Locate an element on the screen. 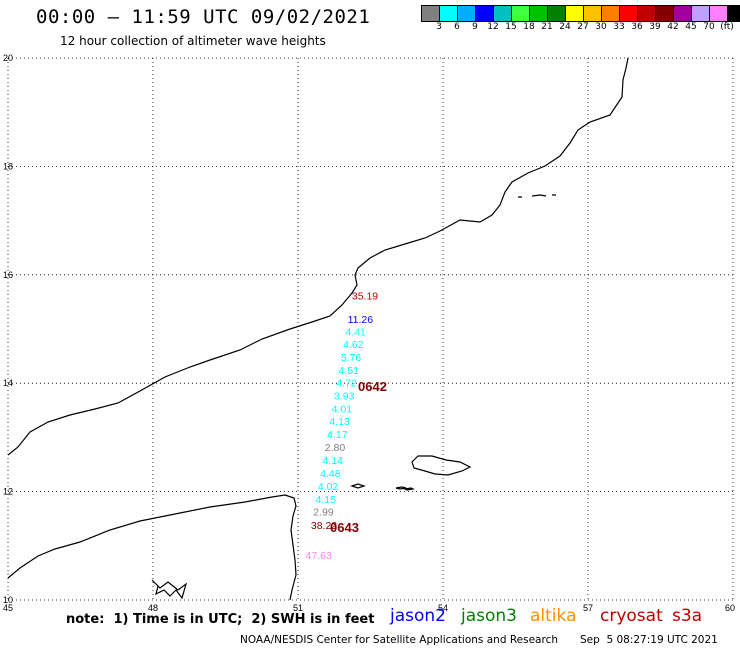 This screenshot has width=740, height=650. pass-time-label: 0643 is located at coordinates (344, 527).